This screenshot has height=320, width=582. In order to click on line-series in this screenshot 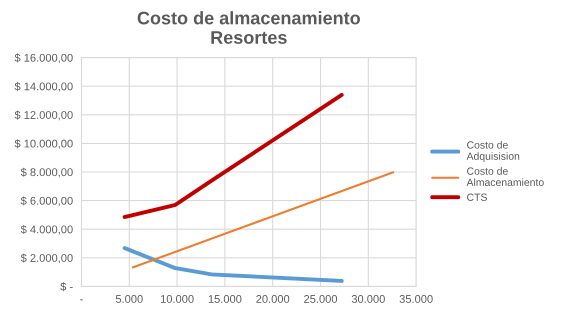, I will do `click(233, 264)`.